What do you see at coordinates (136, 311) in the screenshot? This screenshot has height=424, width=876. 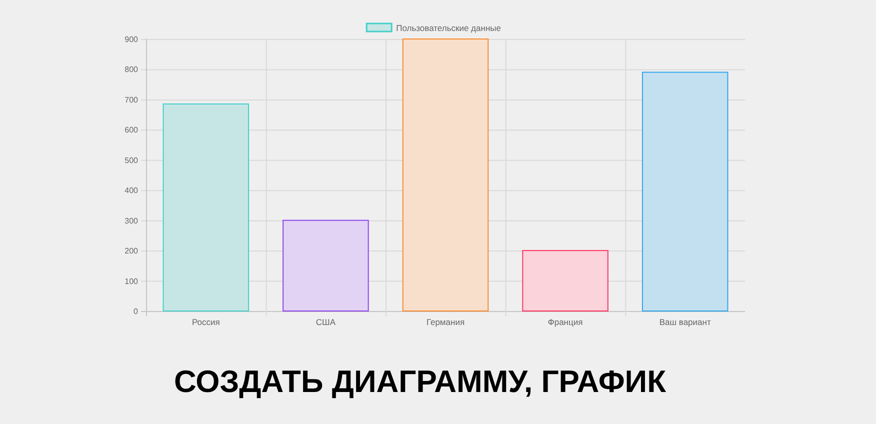 I see `y-tick-label: 0` at bounding box center [136, 311].